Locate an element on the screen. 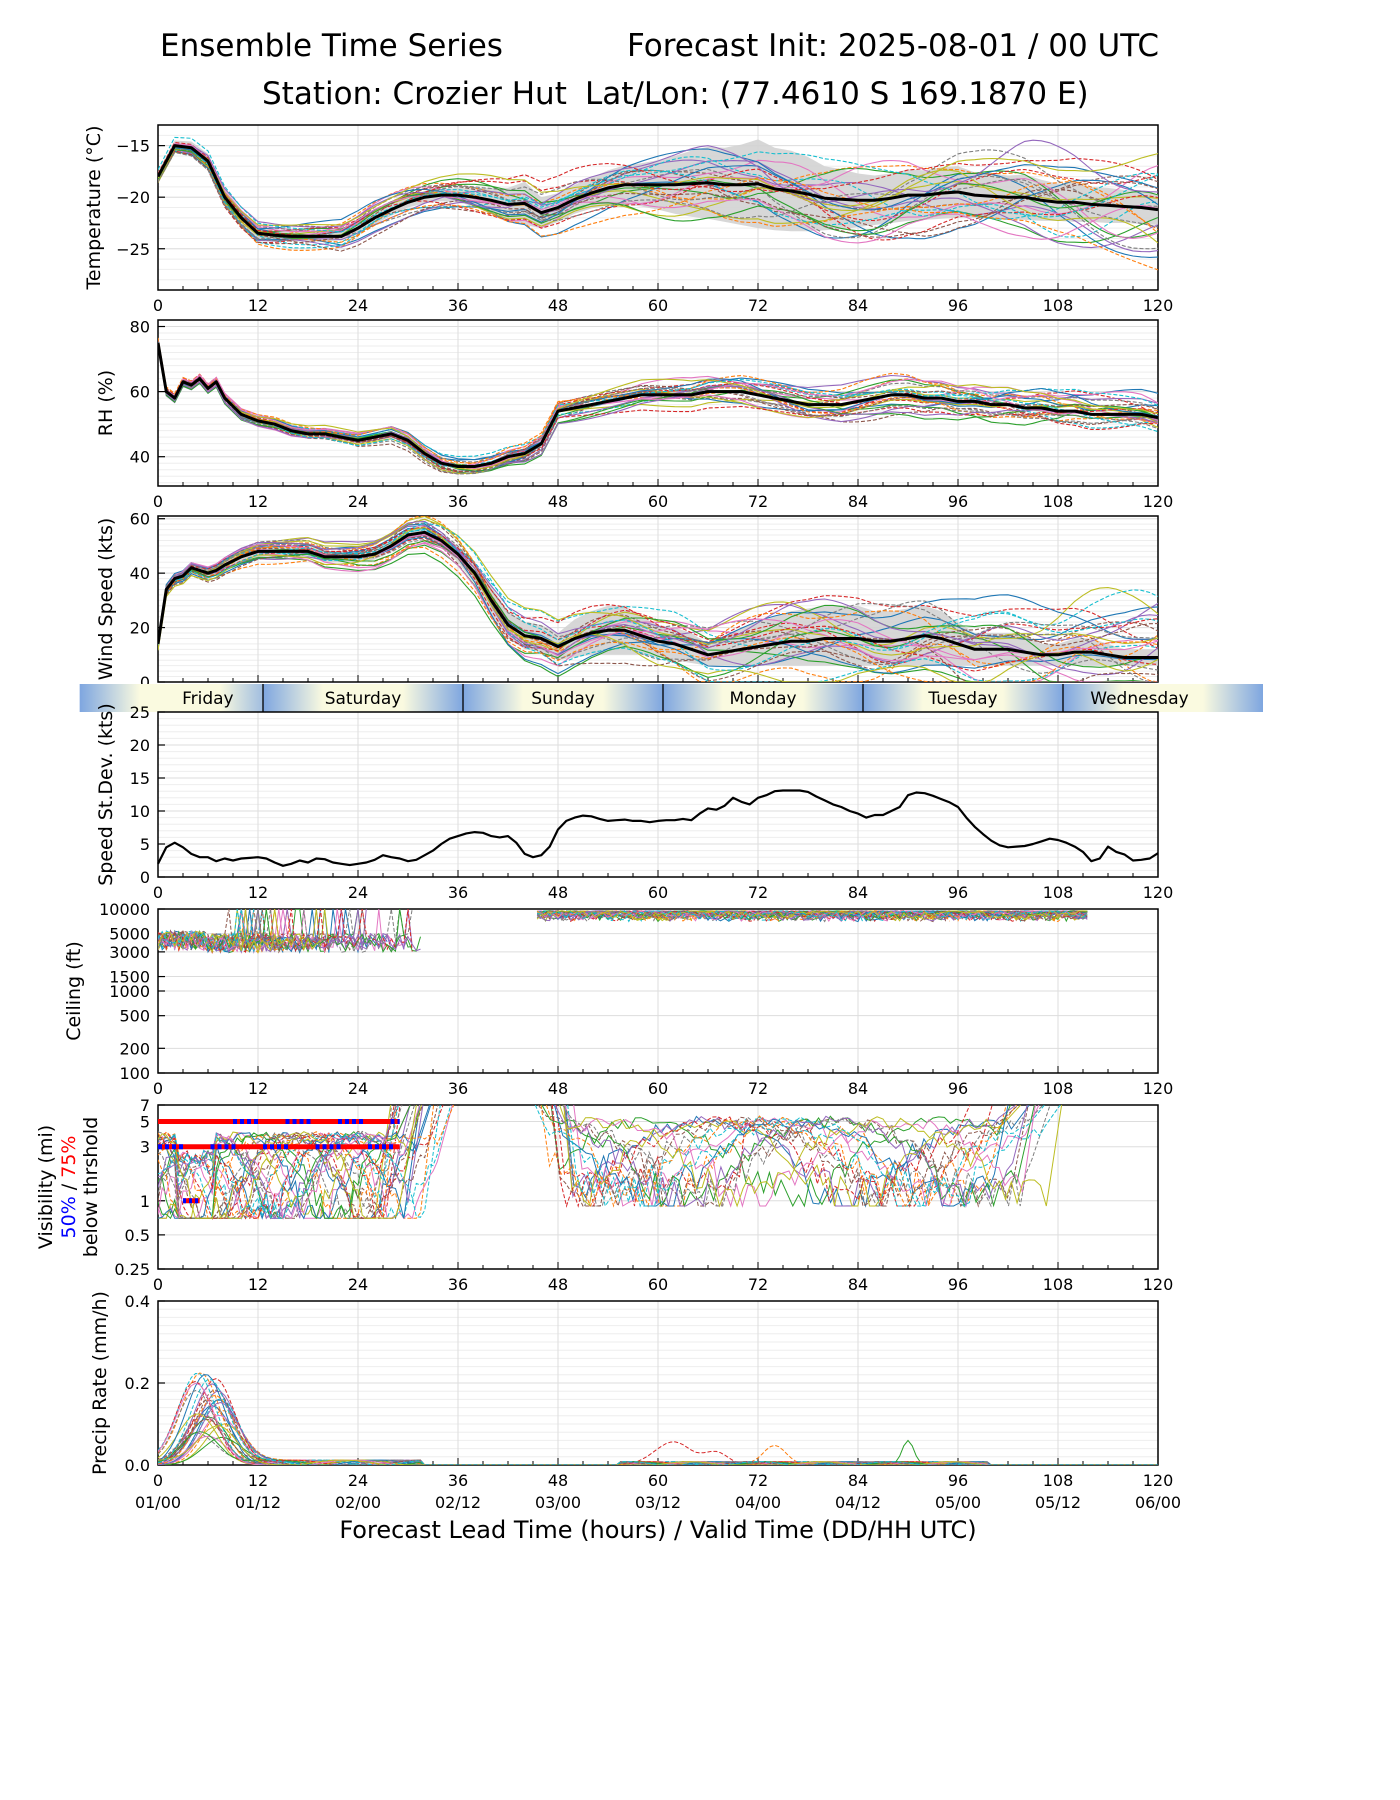  y-tick-label: 10 is located at coordinates (140, 811).